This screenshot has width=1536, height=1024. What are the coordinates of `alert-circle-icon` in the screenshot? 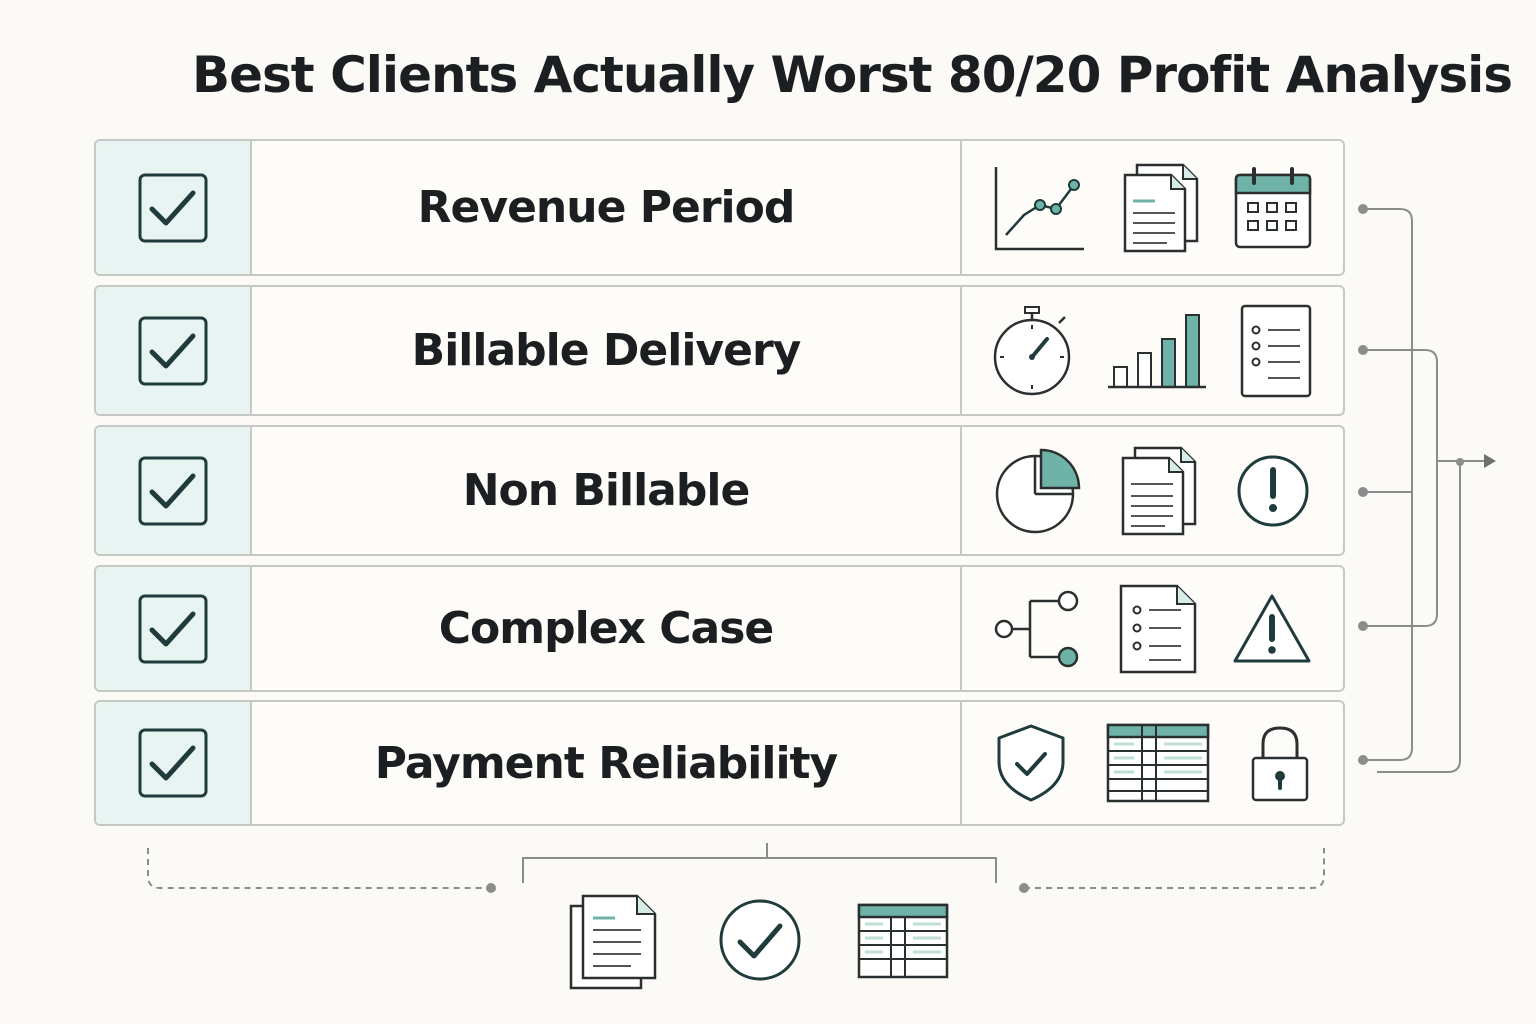 It's located at (1273, 491).